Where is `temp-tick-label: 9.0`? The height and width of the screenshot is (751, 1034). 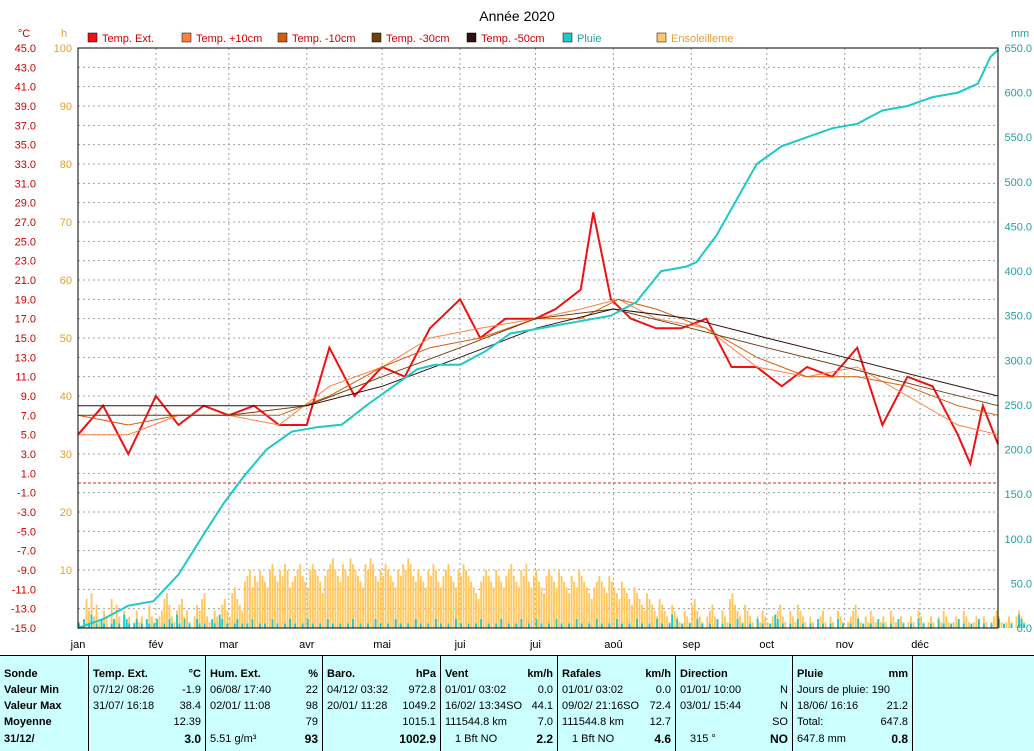
temp-tick-label: 9.0 is located at coordinates (28, 397).